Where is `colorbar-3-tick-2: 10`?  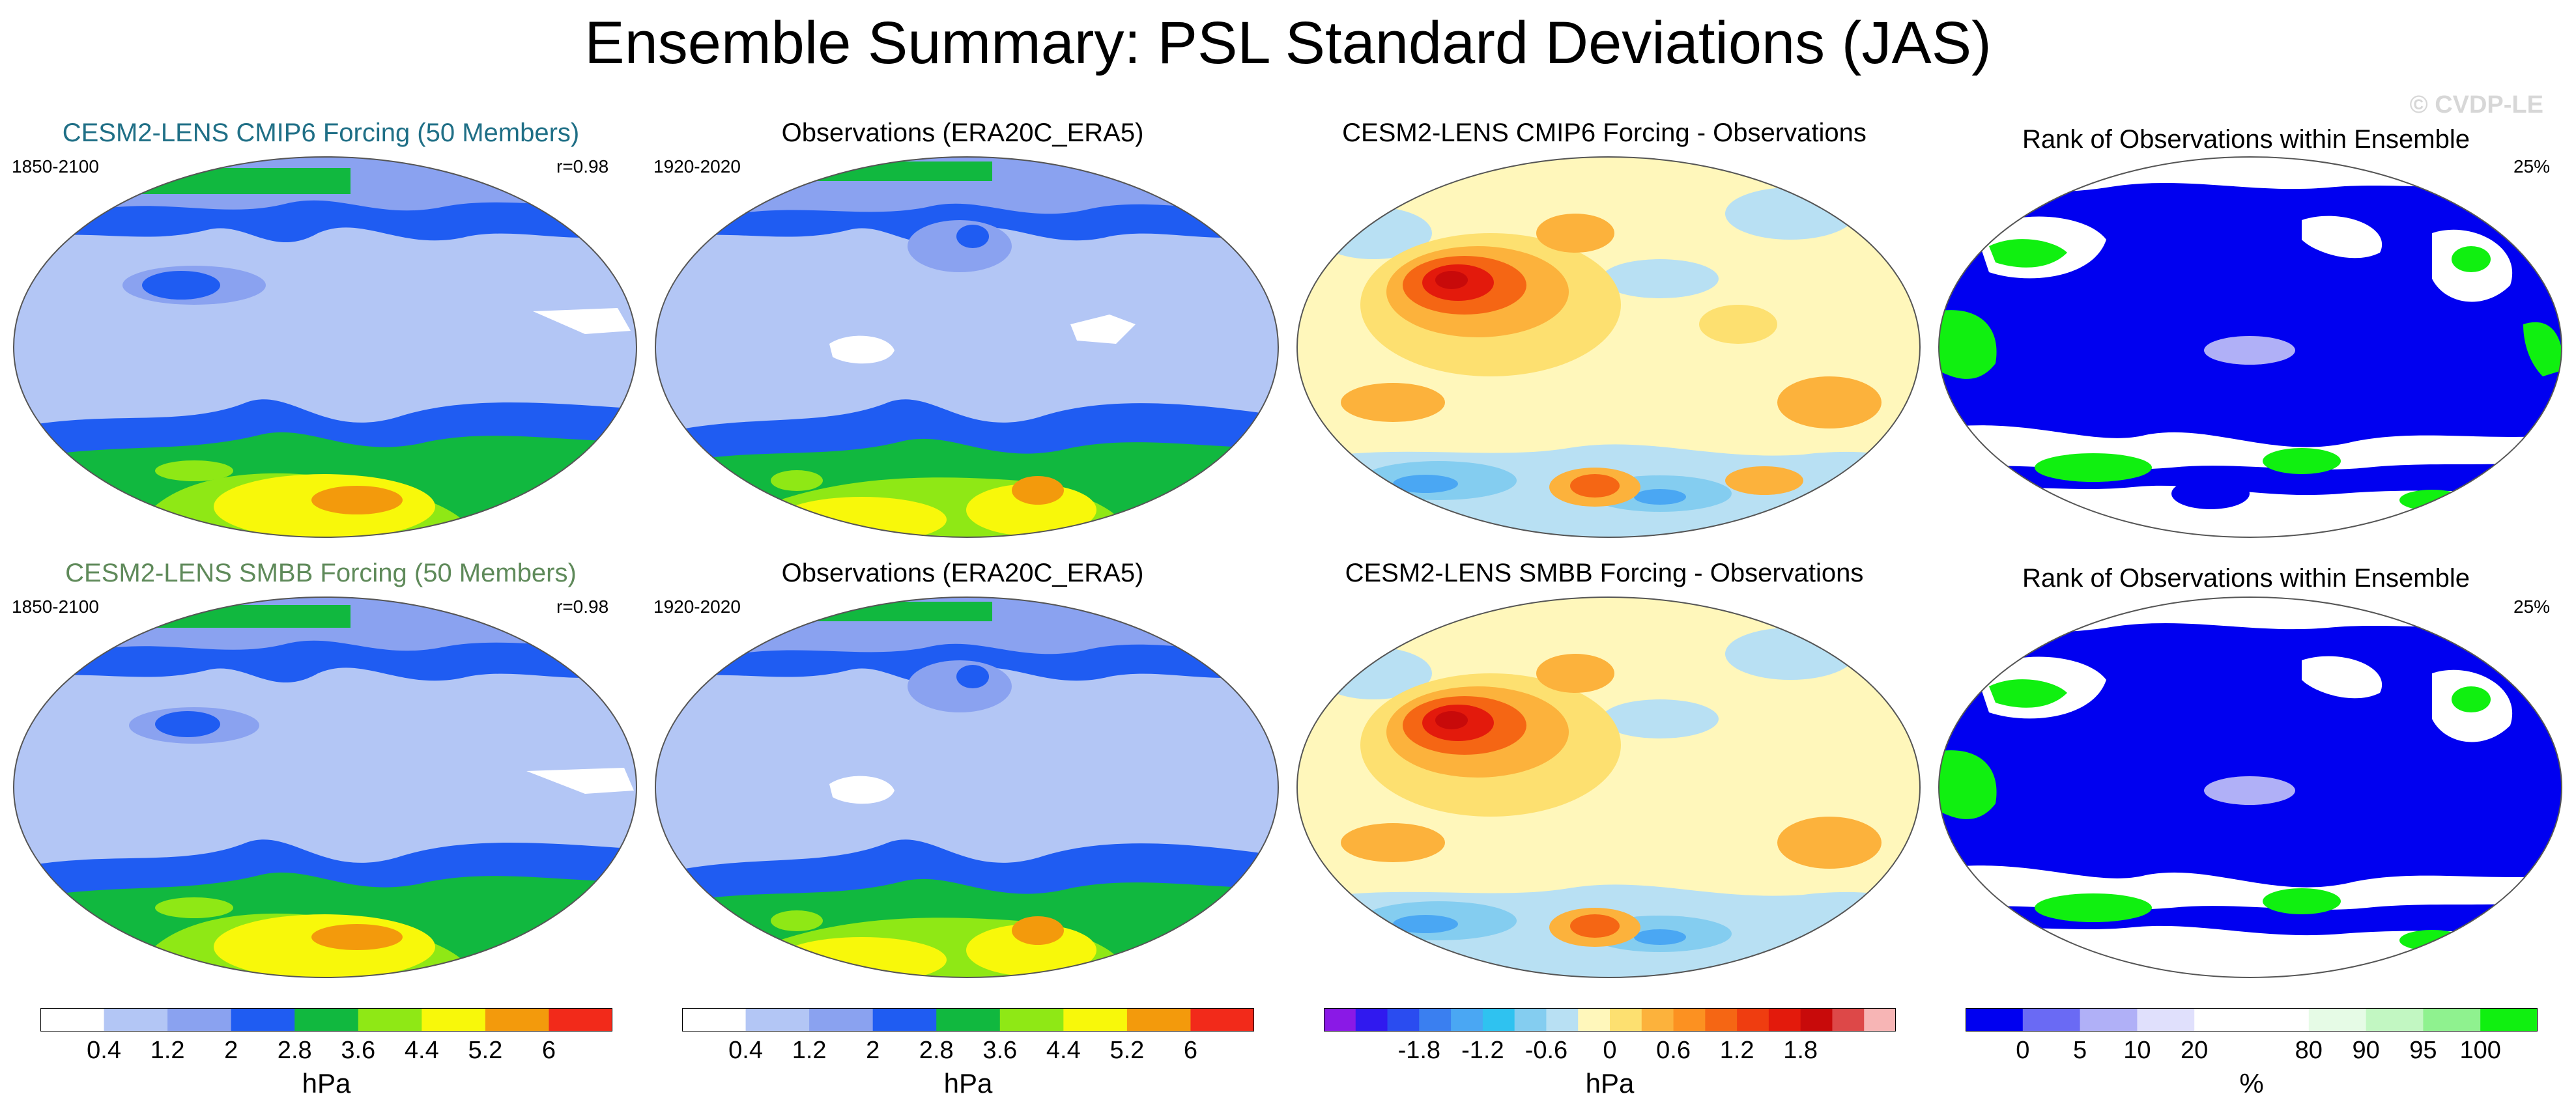
colorbar-3-tick-2: 10 is located at coordinates (2137, 1050).